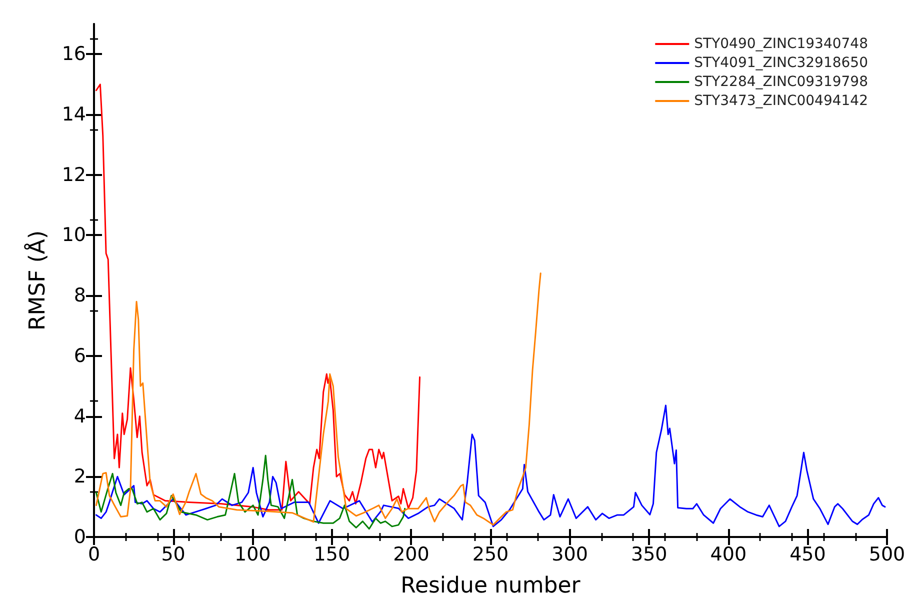  Describe the element at coordinates (173, 555) in the screenshot. I see `x-tick-label: 50` at that location.